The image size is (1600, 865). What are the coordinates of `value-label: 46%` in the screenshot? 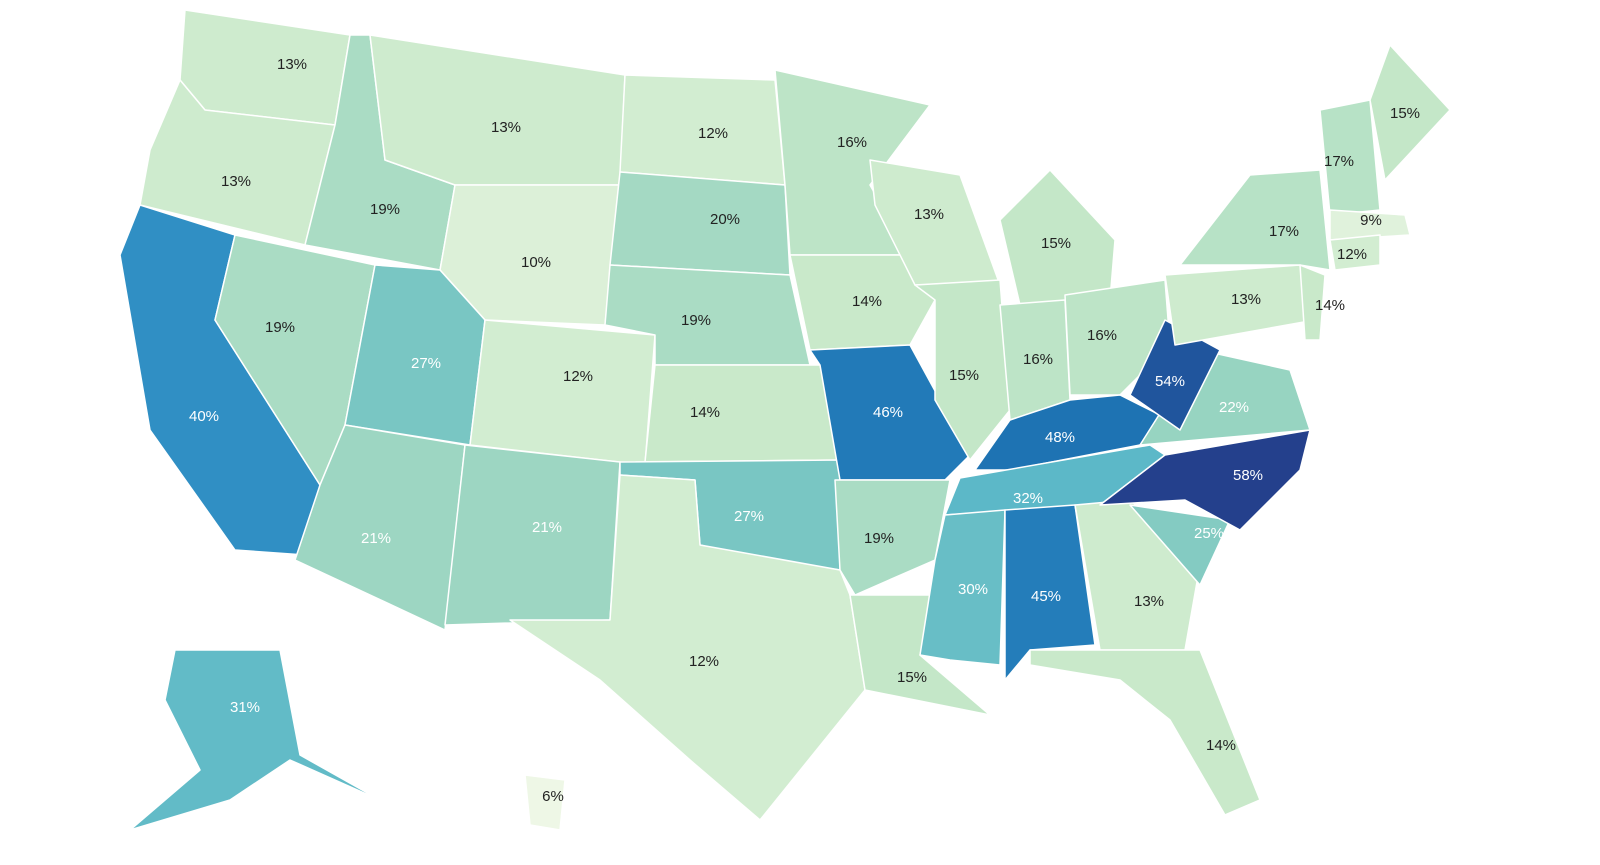 It's located at (888, 412).